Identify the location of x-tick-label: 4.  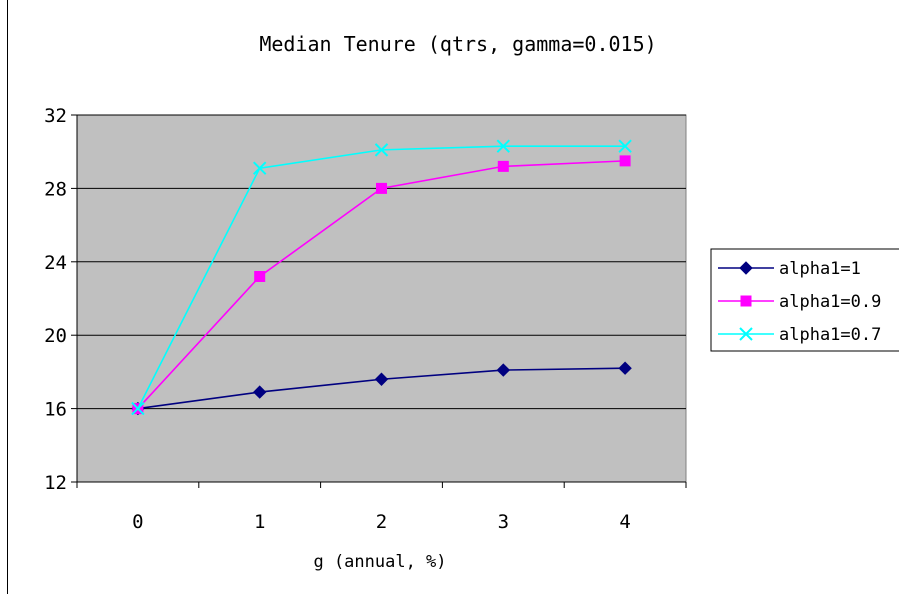
(624, 522).